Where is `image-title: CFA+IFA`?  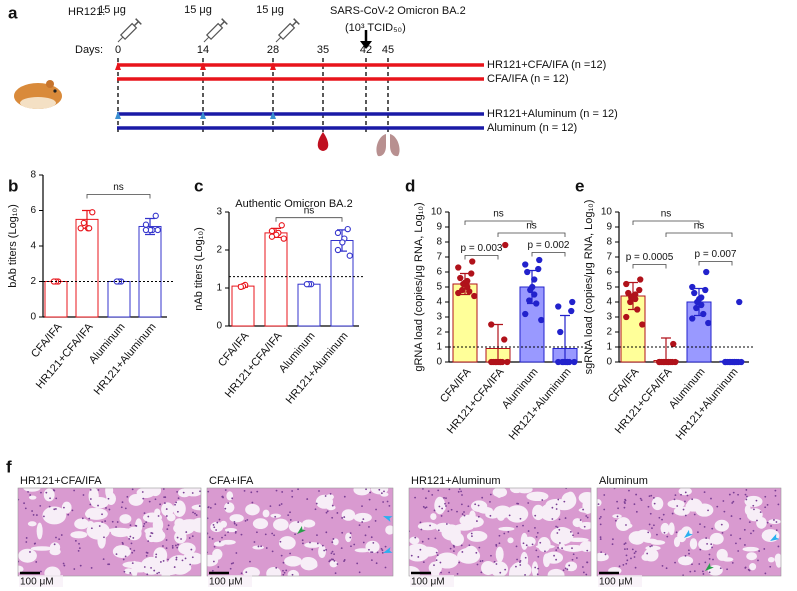 image-title: CFA+IFA is located at coordinates (231, 481).